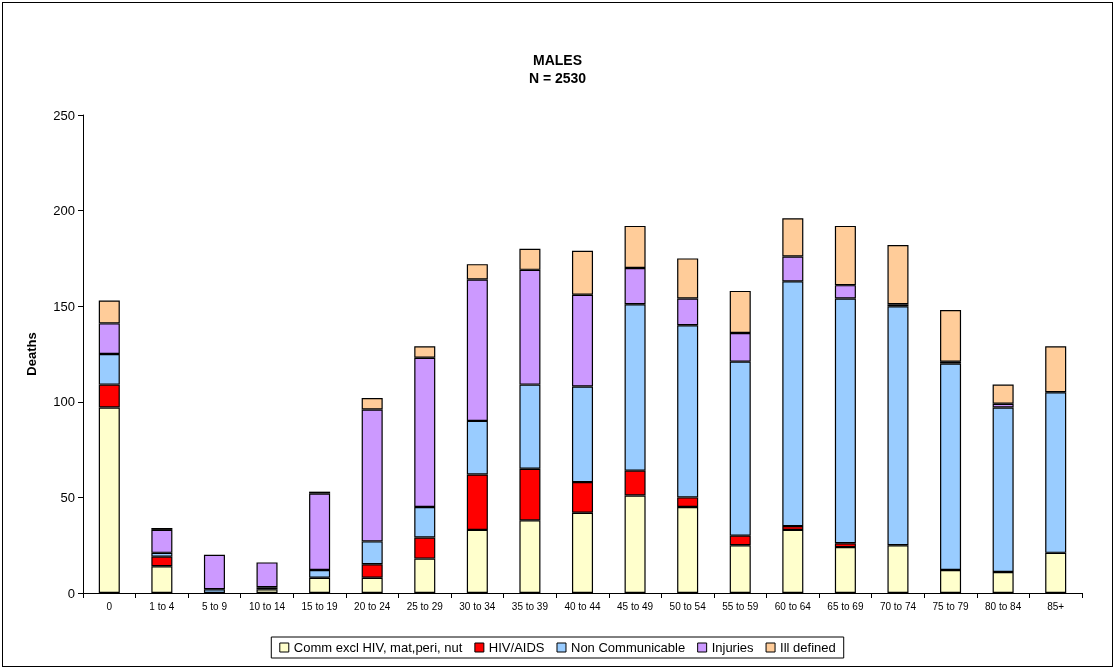 Image resolution: width=1117 pixels, height=671 pixels. Describe the element at coordinates (635, 606) in the screenshot. I see `x-tick-label: 45 to 49` at that location.